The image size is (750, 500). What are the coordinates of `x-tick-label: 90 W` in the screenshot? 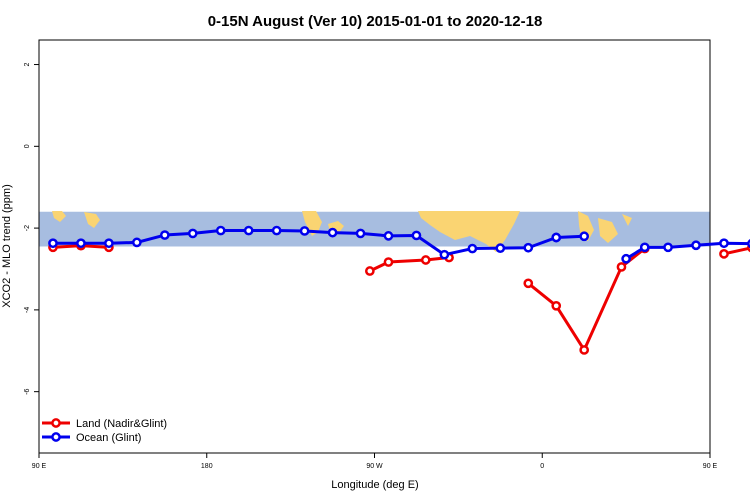 It's located at (374, 466).